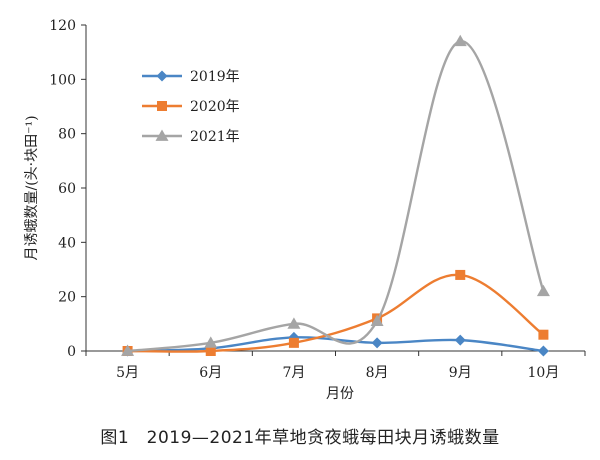 The height and width of the screenshot is (460, 600). I want to click on figure-caption: 图1 2019—2021年草地贪夜蛾每田块月诱蛾数量, so click(300, 438).